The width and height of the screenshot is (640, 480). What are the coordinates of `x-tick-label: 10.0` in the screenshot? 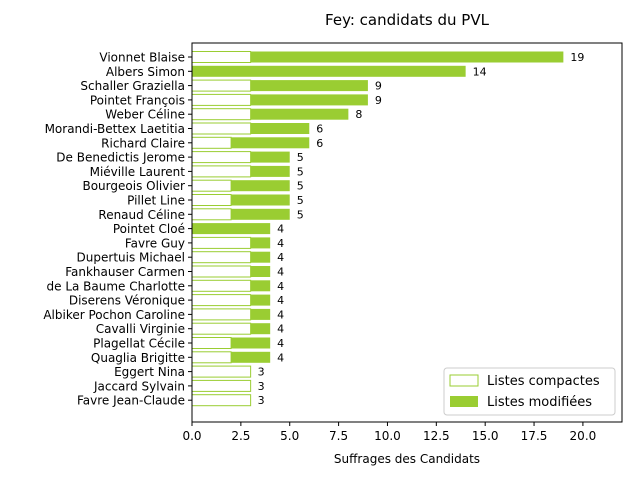 It's located at (387, 436).